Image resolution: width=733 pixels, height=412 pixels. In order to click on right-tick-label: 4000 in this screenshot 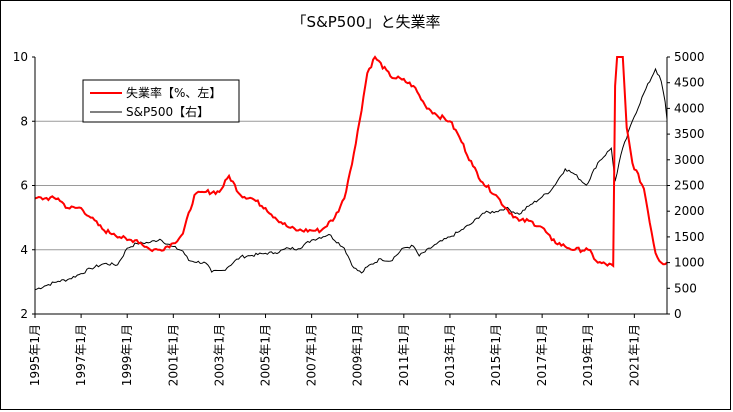, I will do `click(689, 108)`.